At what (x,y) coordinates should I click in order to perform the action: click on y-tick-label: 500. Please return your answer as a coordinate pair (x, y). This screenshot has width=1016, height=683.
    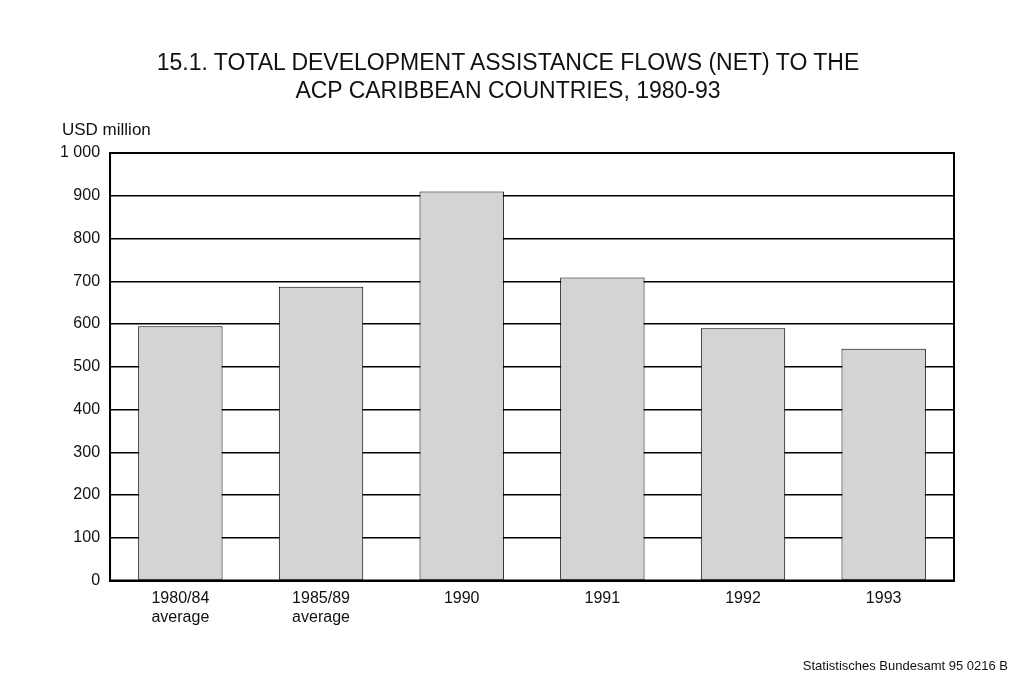
    Looking at the image, I should click on (87, 366).